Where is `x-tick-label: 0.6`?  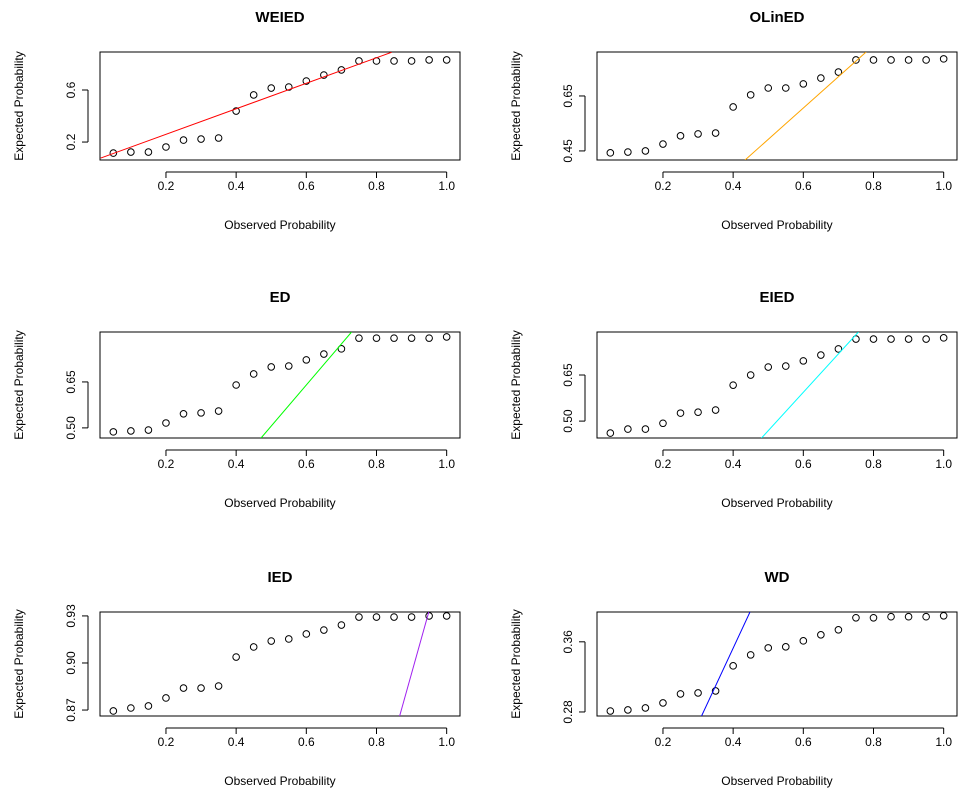 x-tick-label: 0.6 is located at coordinates (803, 742).